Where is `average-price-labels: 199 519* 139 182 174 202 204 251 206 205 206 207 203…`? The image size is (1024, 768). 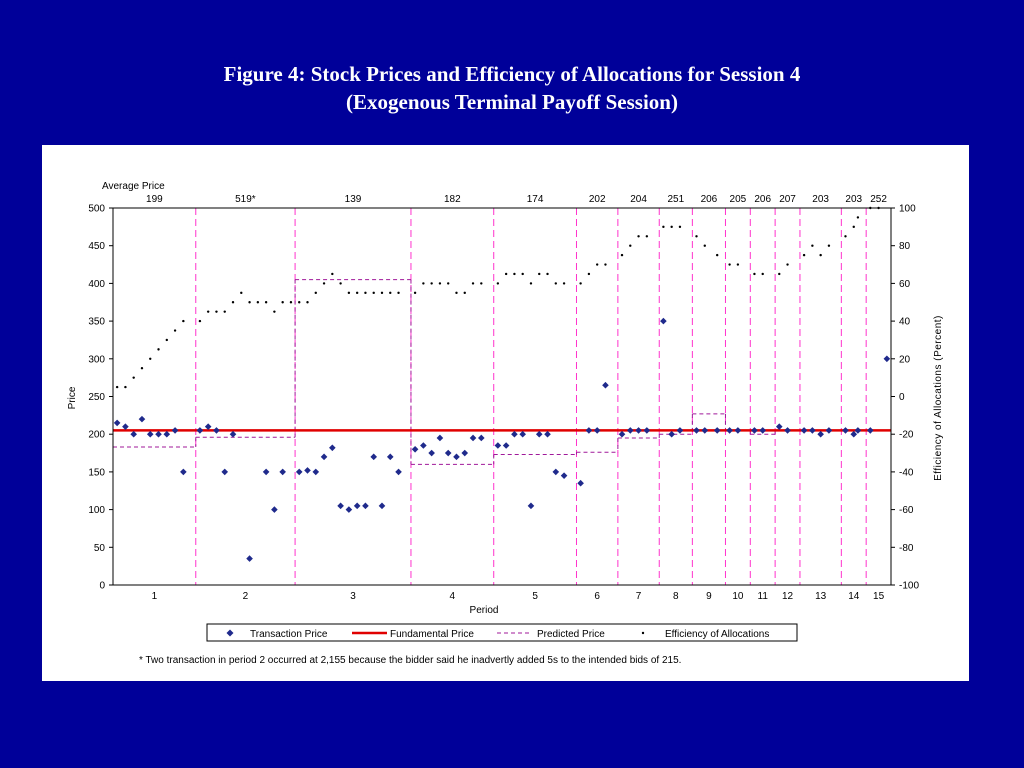 average-price-labels: 199 519* 139 182 174 202 204 251 206 205 206 207 203… is located at coordinates (516, 199).